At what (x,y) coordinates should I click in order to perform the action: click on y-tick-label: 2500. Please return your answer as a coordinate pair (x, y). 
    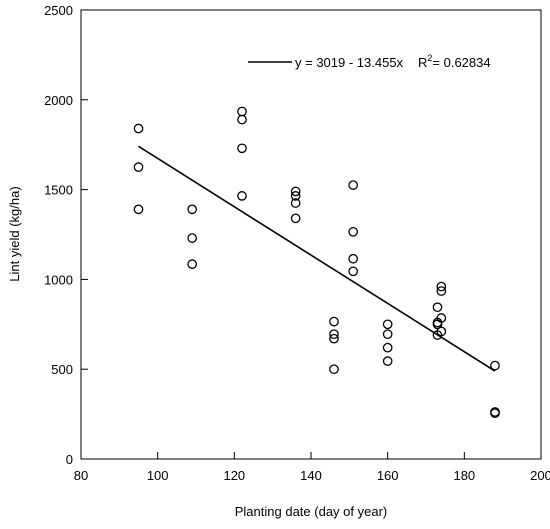
    Looking at the image, I should click on (58, 10).